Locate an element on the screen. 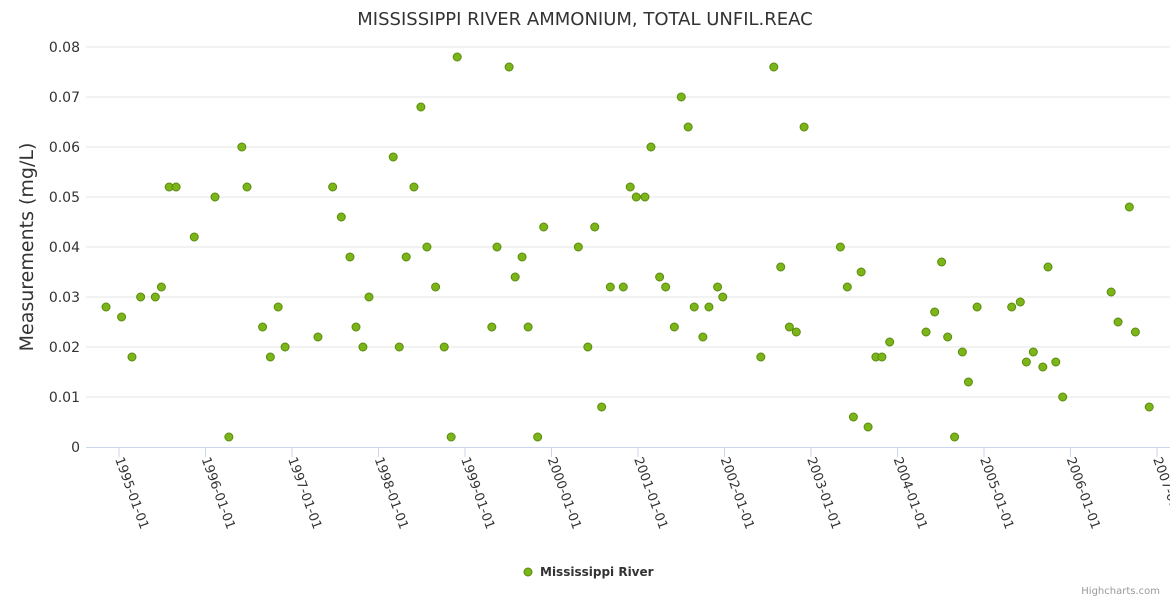 The width and height of the screenshot is (1170, 600). y-tick-label: 0.05 is located at coordinates (64, 198).